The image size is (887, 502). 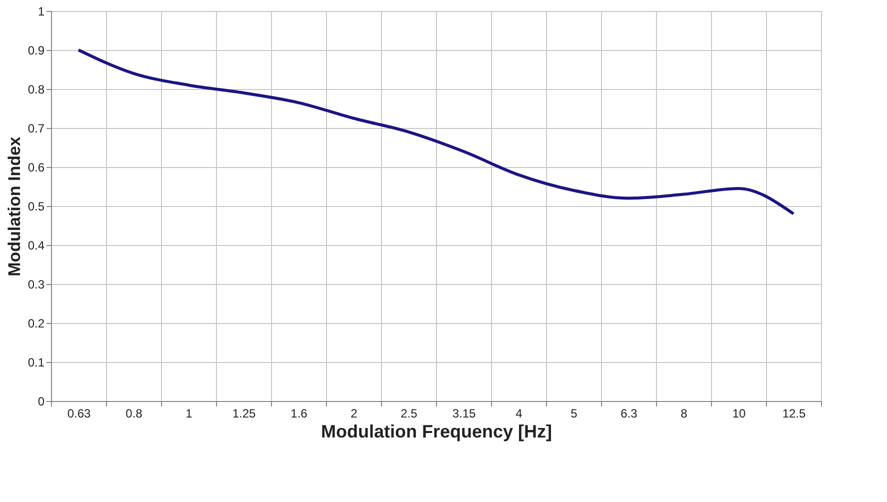 I want to click on y-tick-label: 0.4, so click(x=36, y=245).